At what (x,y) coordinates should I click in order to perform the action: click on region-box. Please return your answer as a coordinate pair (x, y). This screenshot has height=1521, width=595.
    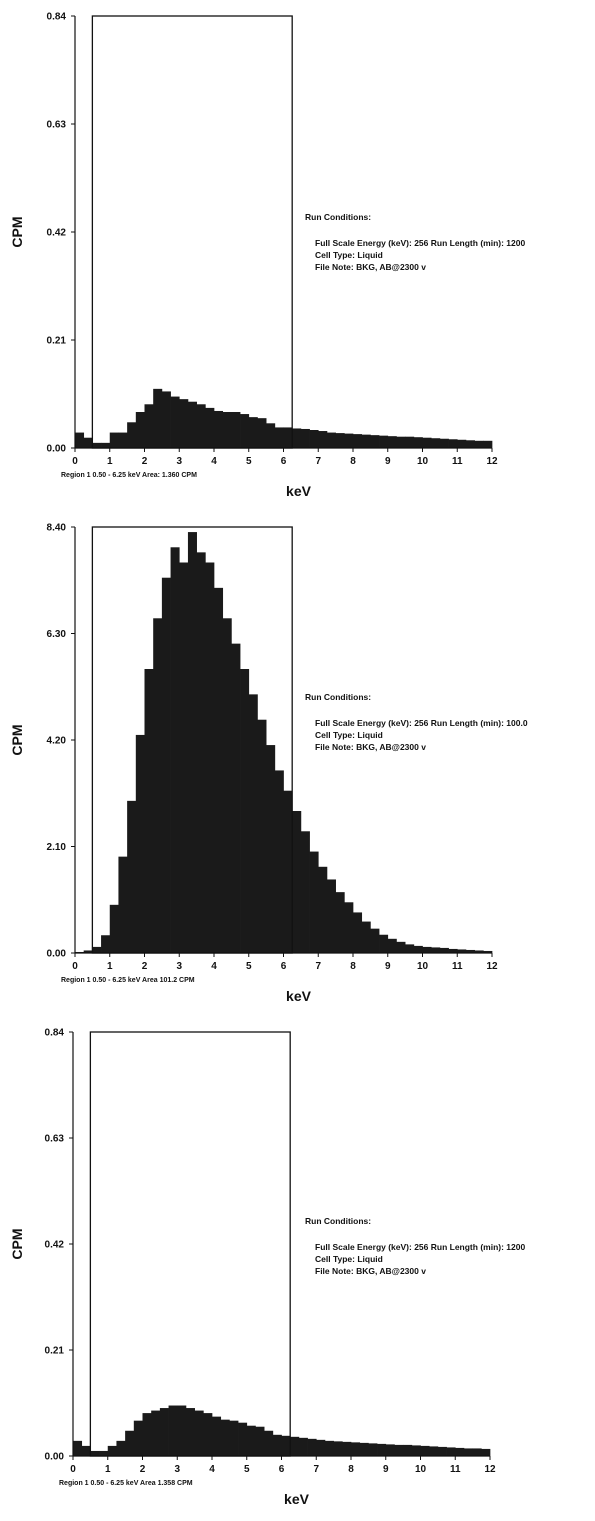
    Looking at the image, I should click on (192, 232).